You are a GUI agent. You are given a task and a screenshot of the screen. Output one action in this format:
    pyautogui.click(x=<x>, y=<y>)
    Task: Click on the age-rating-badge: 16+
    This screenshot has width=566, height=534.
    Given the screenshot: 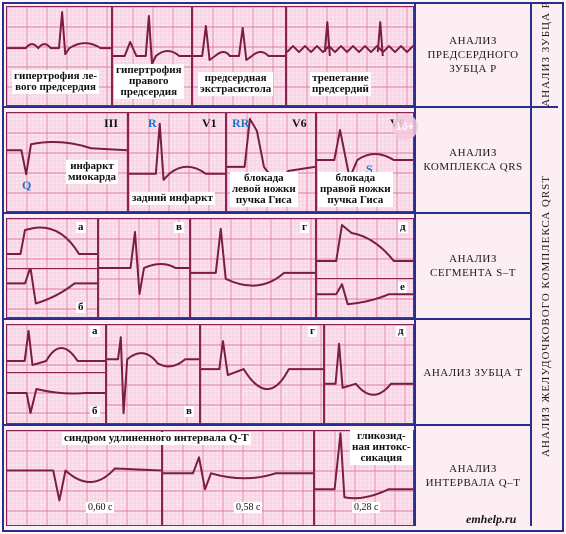 What is the action you would take?
    pyautogui.click(x=405, y=127)
    